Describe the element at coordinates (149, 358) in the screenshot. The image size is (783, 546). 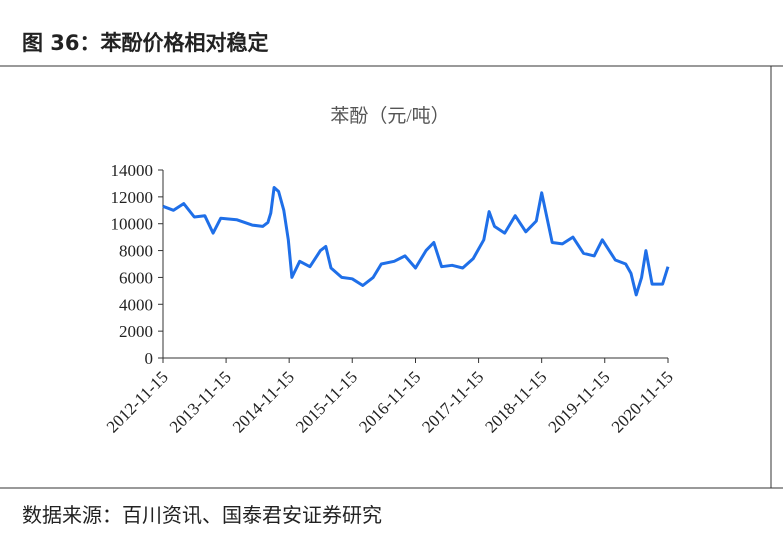
I see `y-tick-label: 0` at that location.